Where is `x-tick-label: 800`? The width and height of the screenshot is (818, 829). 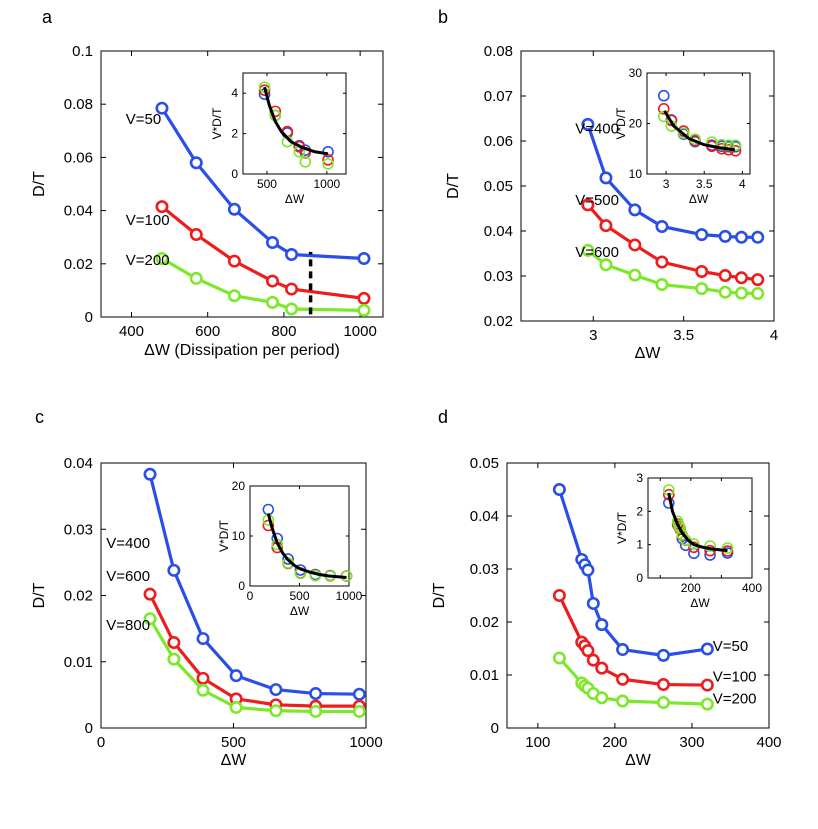
x-tick-label: 800 is located at coordinates (283, 331).